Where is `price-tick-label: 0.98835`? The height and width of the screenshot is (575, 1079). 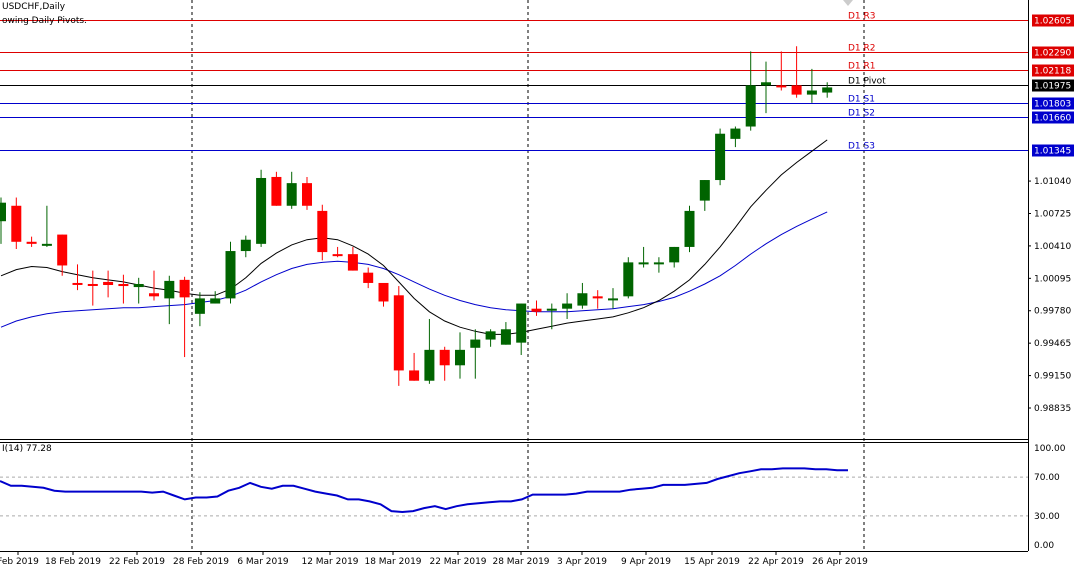 price-tick-label: 0.98835 is located at coordinates (1052, 409).